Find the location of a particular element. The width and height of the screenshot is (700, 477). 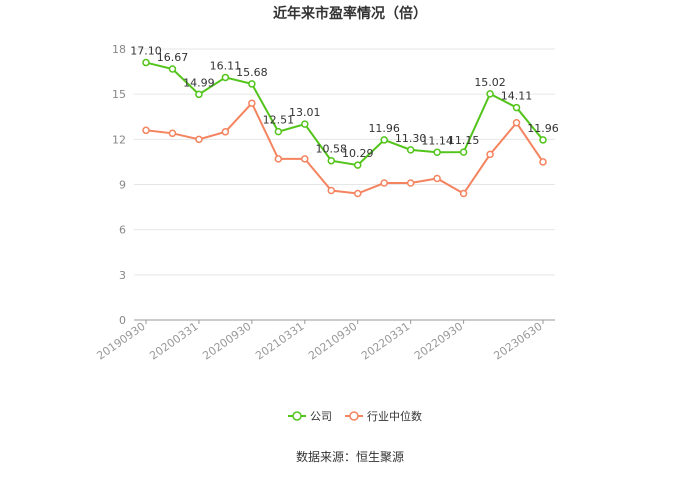

legend-label: 公司 is located at coordinates (321, 416).